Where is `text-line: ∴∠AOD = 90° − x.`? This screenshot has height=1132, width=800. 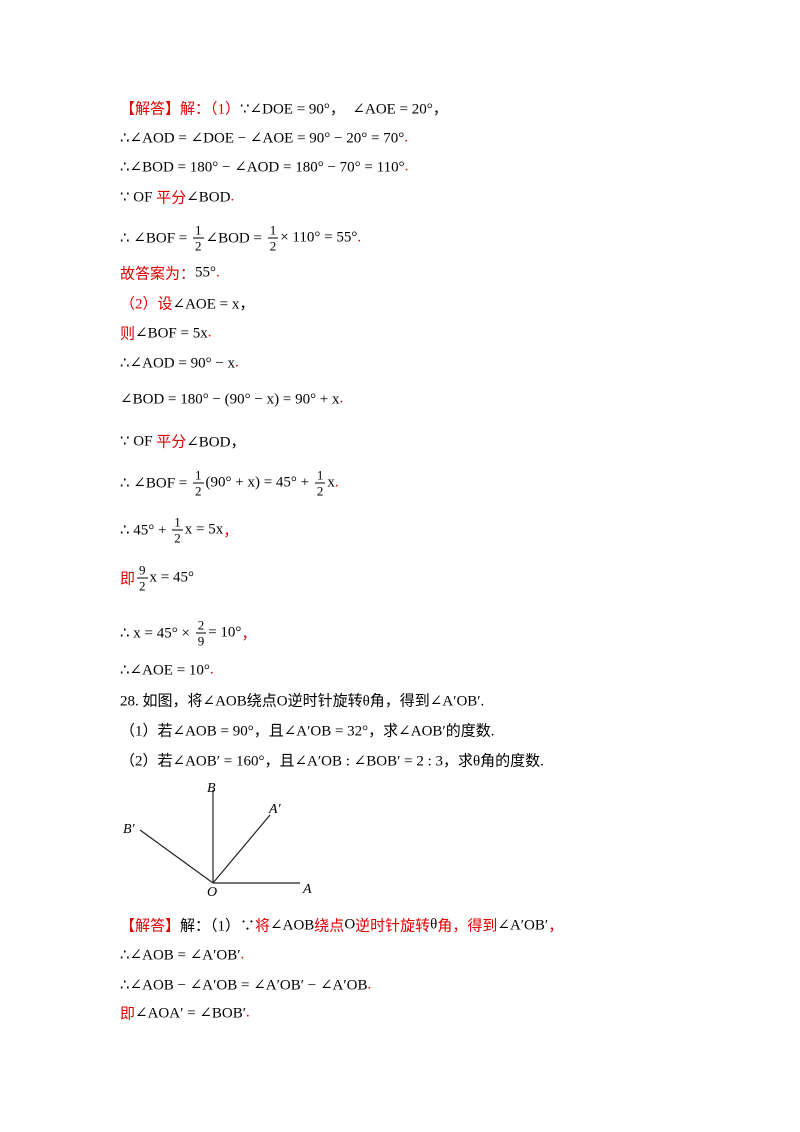
text-line: ∴∠AOD = 90° − x. is located at coordinates (179, 363).